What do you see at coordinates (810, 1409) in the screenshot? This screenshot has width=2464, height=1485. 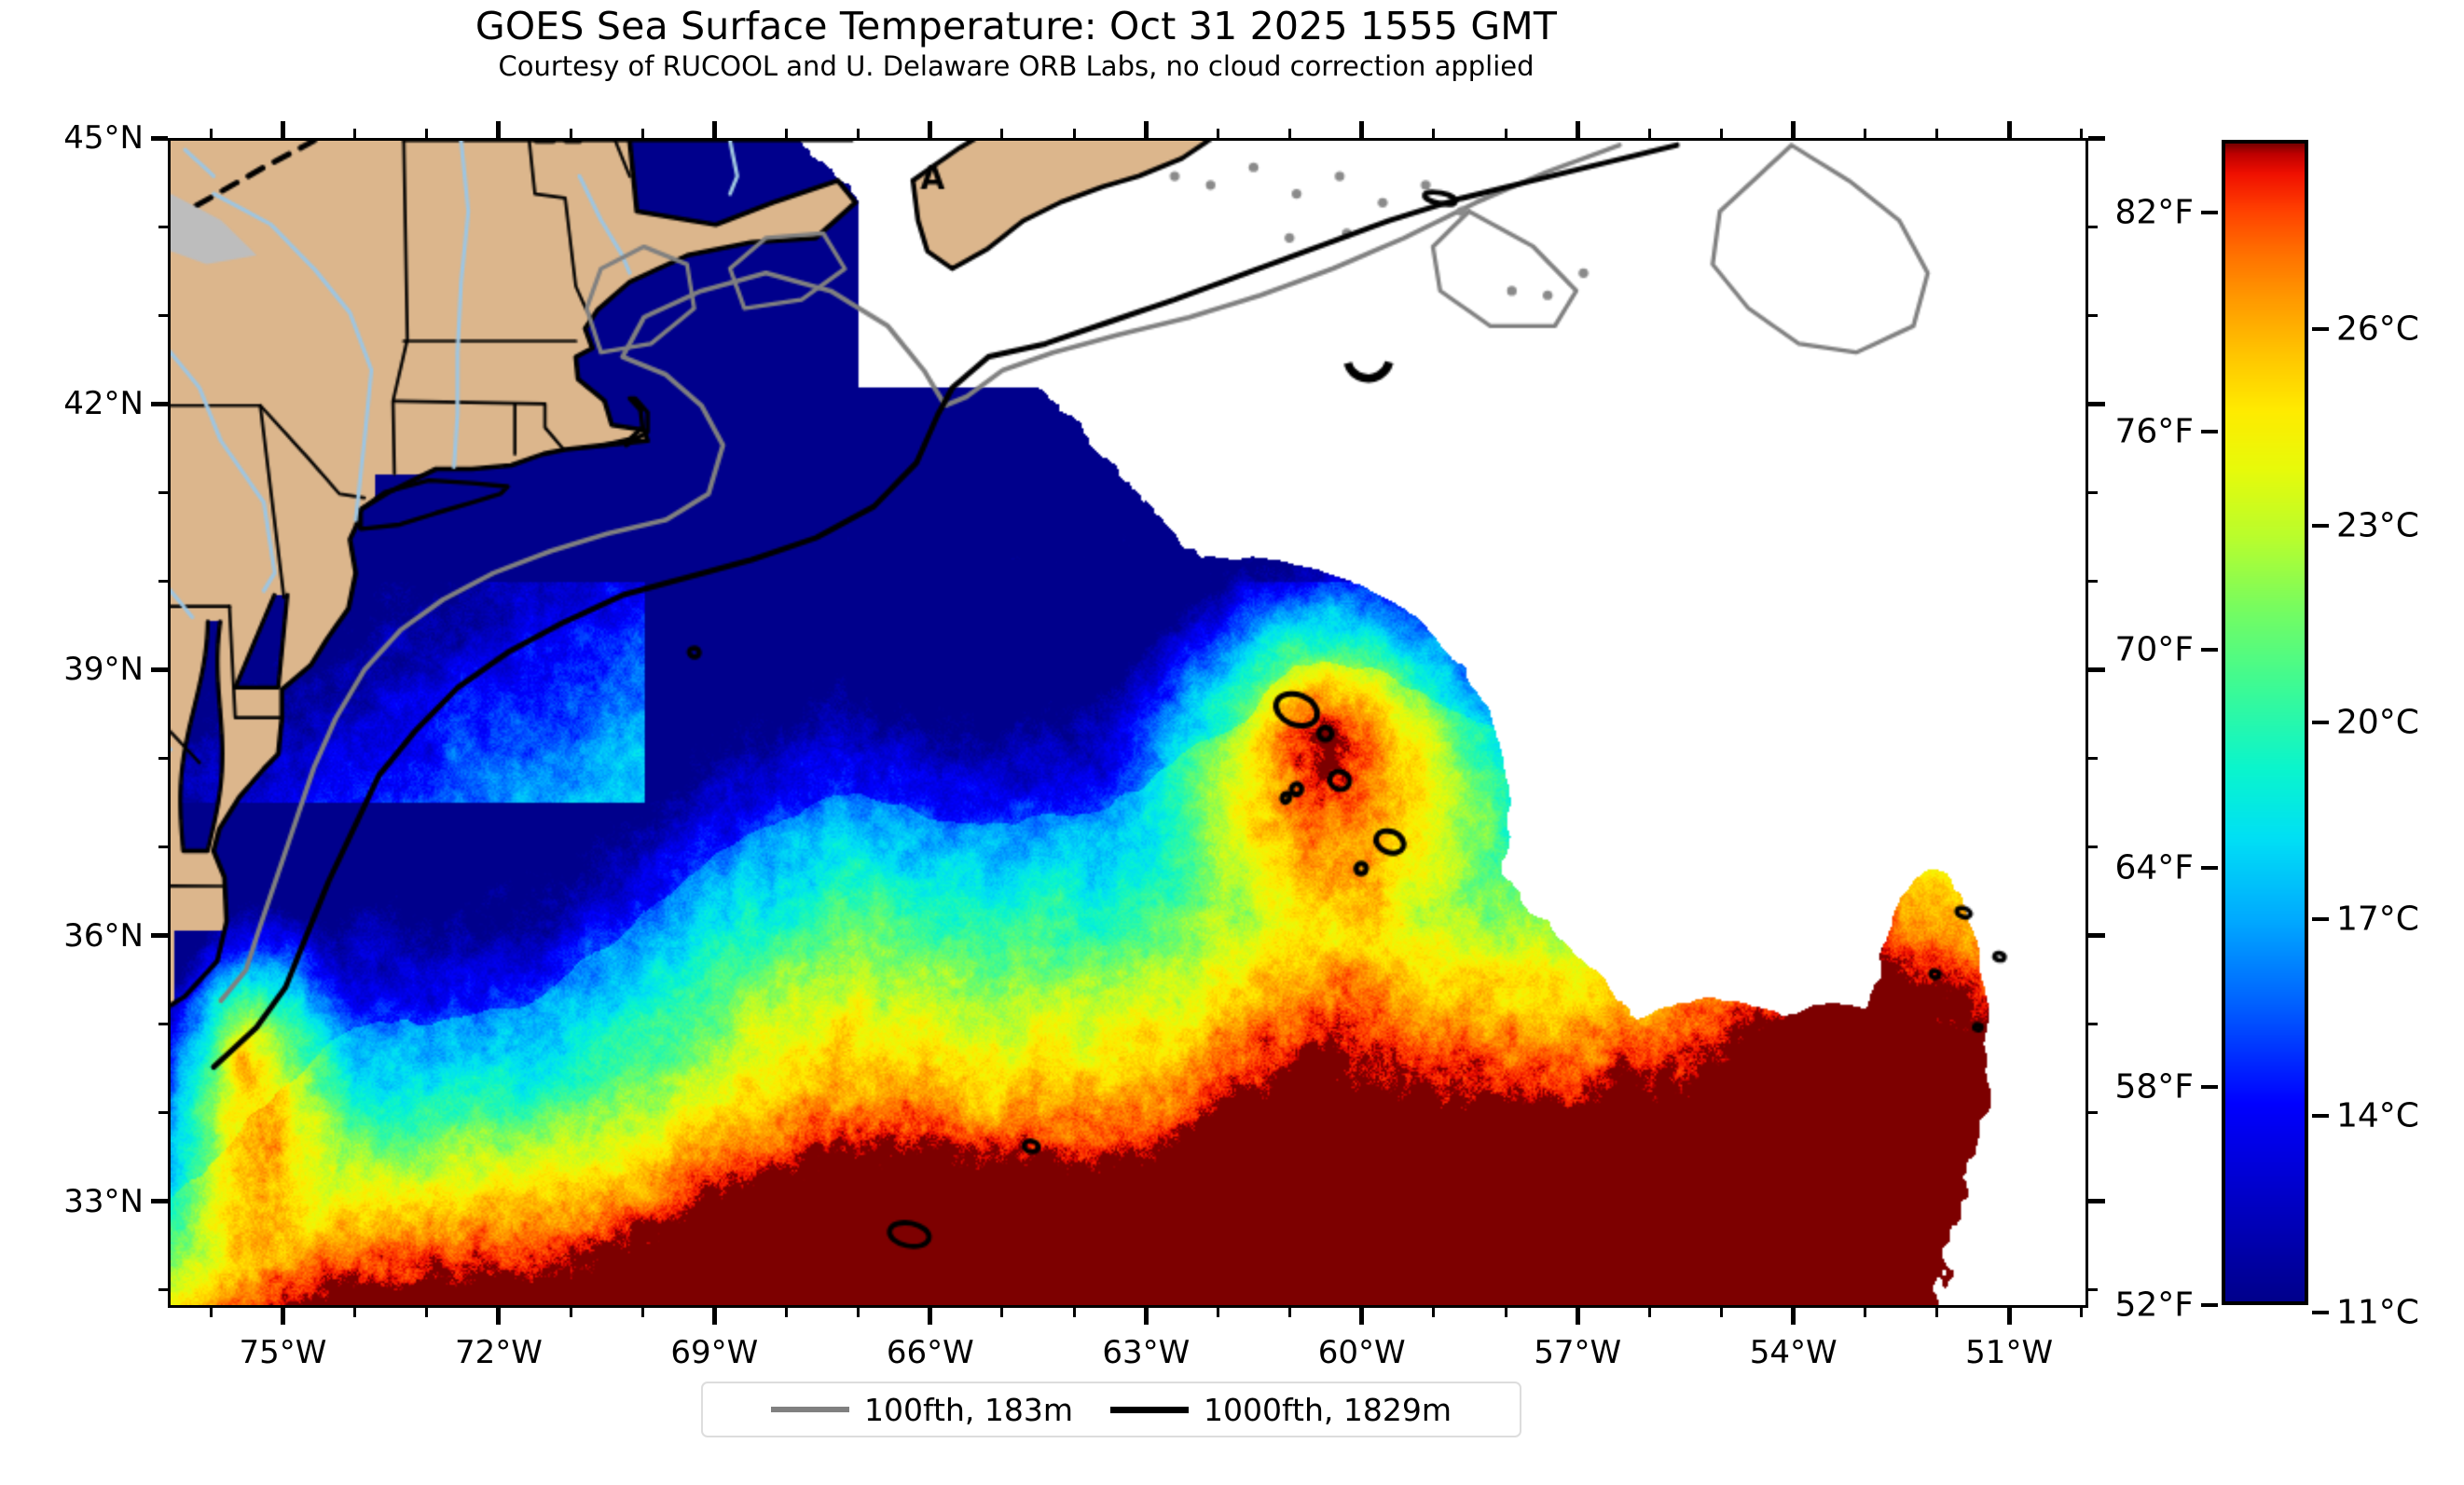 I see `legend-swatch-100fth-line` at bounding box center [810, 1409].